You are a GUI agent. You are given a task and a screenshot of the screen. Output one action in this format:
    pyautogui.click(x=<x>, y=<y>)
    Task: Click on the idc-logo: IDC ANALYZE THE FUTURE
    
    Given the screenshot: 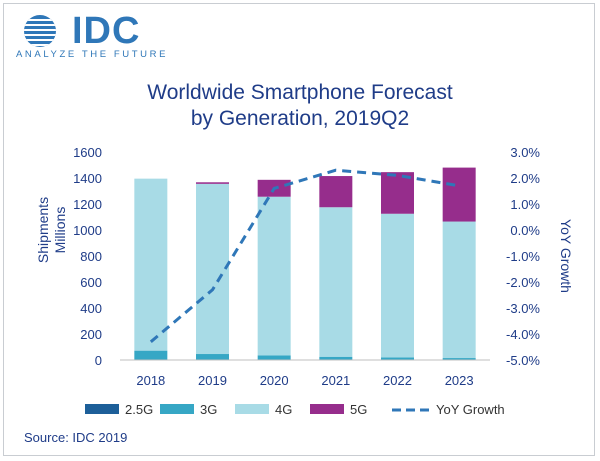 What is the action you would take?
    pyautogui.click(x=109, y=37)
    